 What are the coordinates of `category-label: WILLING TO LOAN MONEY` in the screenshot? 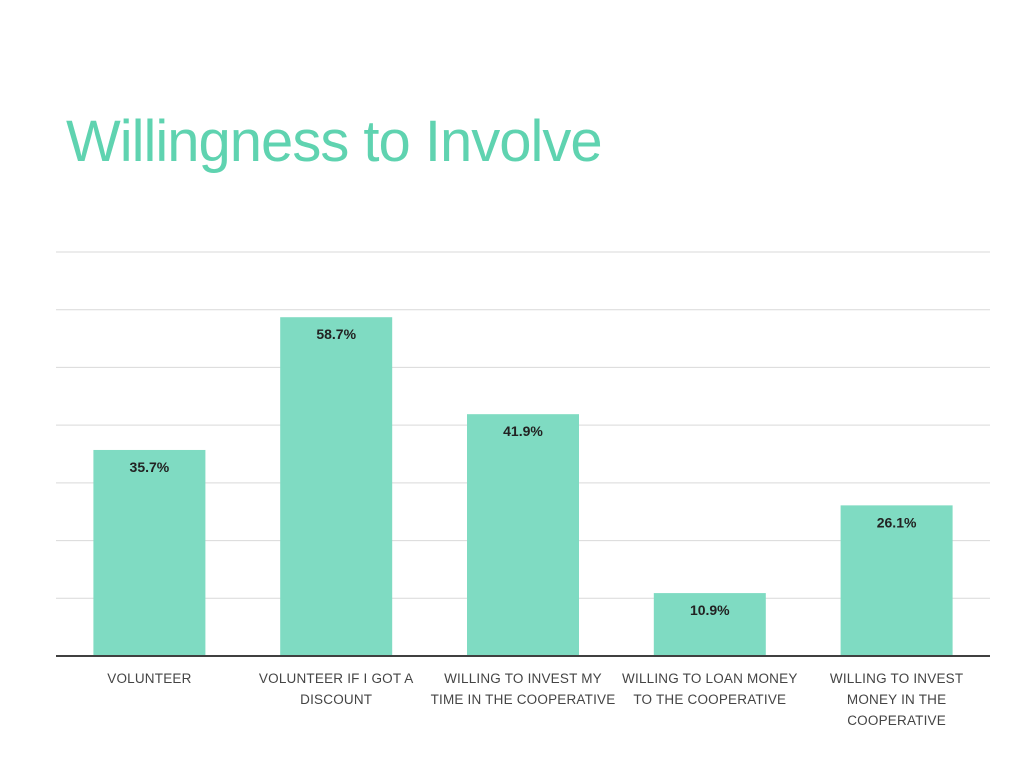 It's located at (710, 678).